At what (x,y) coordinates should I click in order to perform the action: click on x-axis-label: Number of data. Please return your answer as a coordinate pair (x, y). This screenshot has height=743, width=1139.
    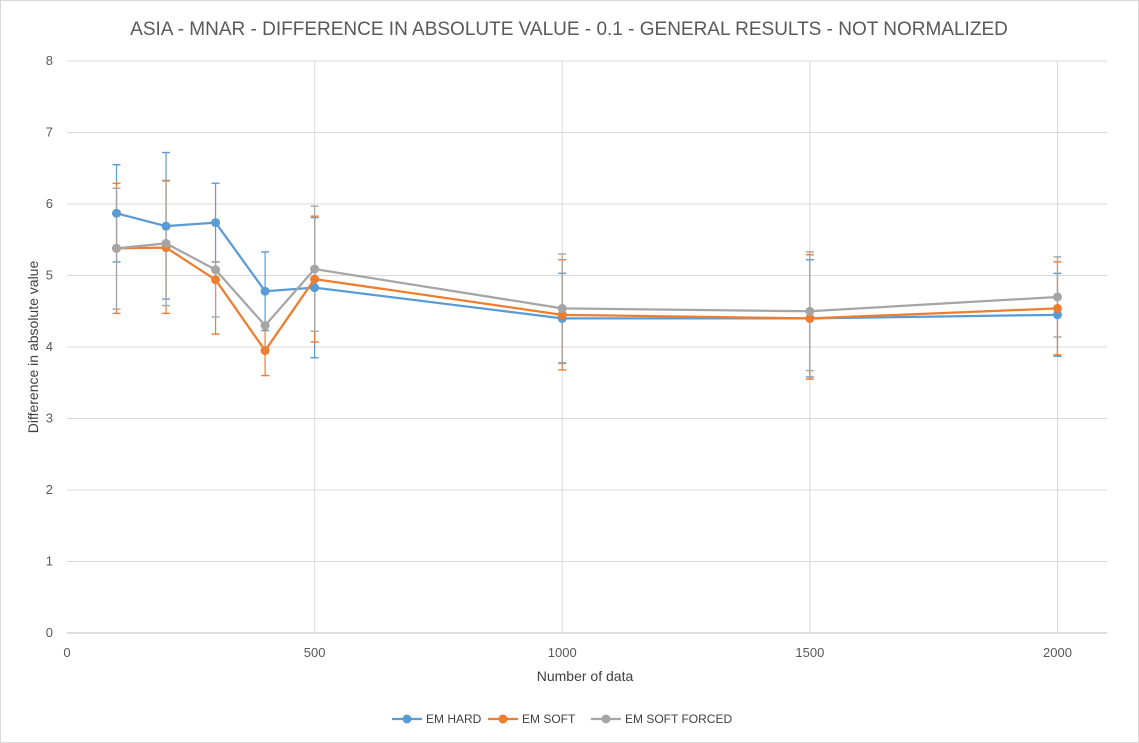
    Looking at the image, I should click on (585, 676).